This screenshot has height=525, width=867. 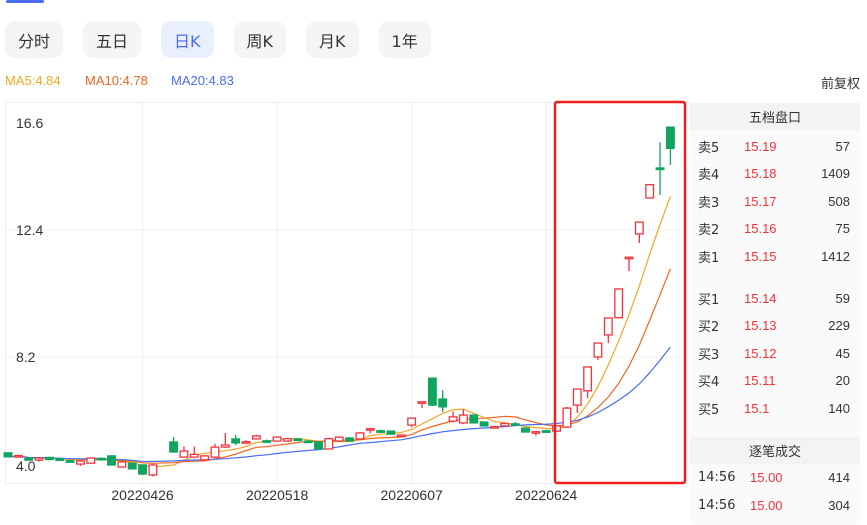 I want to click on row-label: 卖1, so click(x=709, y=258).